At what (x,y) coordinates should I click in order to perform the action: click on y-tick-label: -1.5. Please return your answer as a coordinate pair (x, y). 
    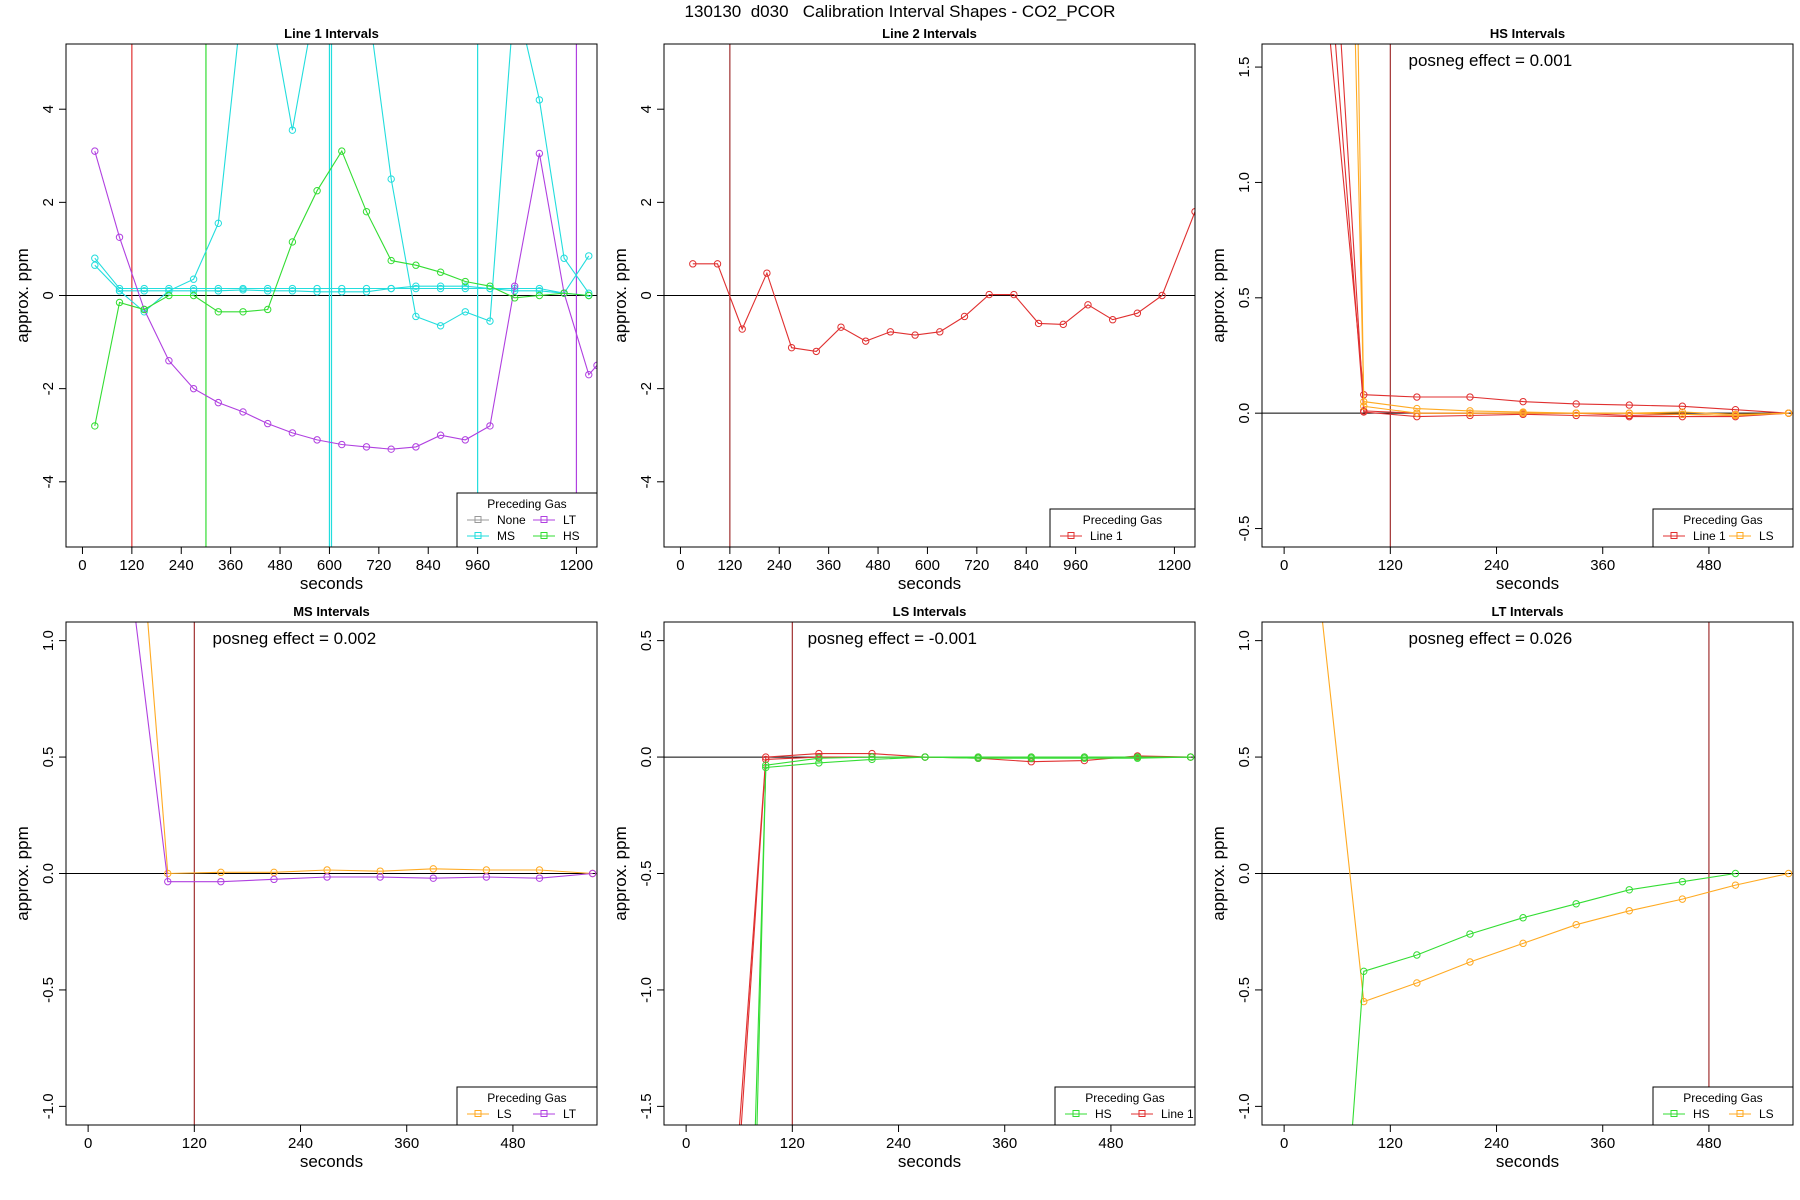
    Looking at the image, I should click on (646, 1106).